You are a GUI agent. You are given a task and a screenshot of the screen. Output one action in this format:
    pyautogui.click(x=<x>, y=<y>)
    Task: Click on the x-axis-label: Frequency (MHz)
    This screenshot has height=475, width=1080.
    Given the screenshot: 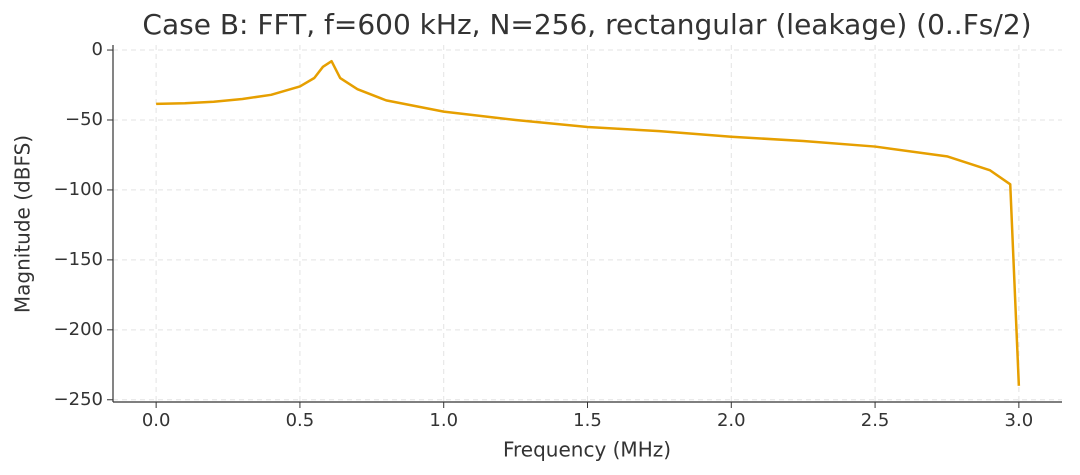 What is the action you would take?
    pyautogui.click(x=587, y=450)
    